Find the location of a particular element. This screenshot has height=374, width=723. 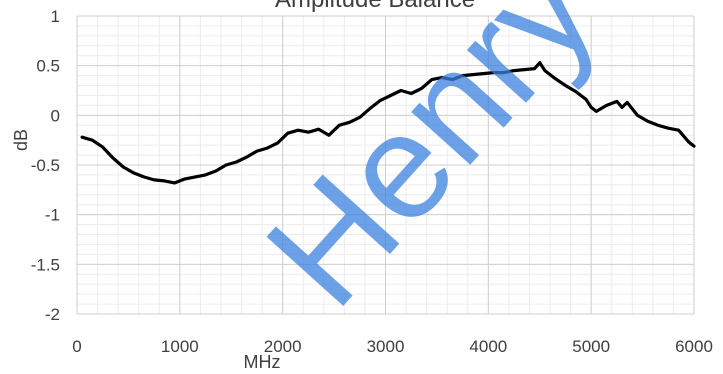

x-tick-label: 2000 is located at coordinates (283, 346).